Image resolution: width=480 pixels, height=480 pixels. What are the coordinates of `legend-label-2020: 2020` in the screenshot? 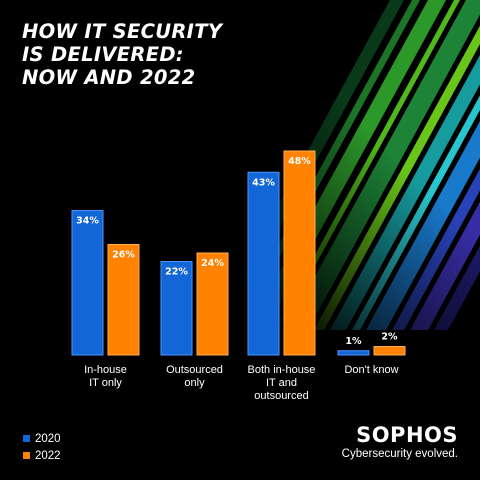 It's located at (48, 438).